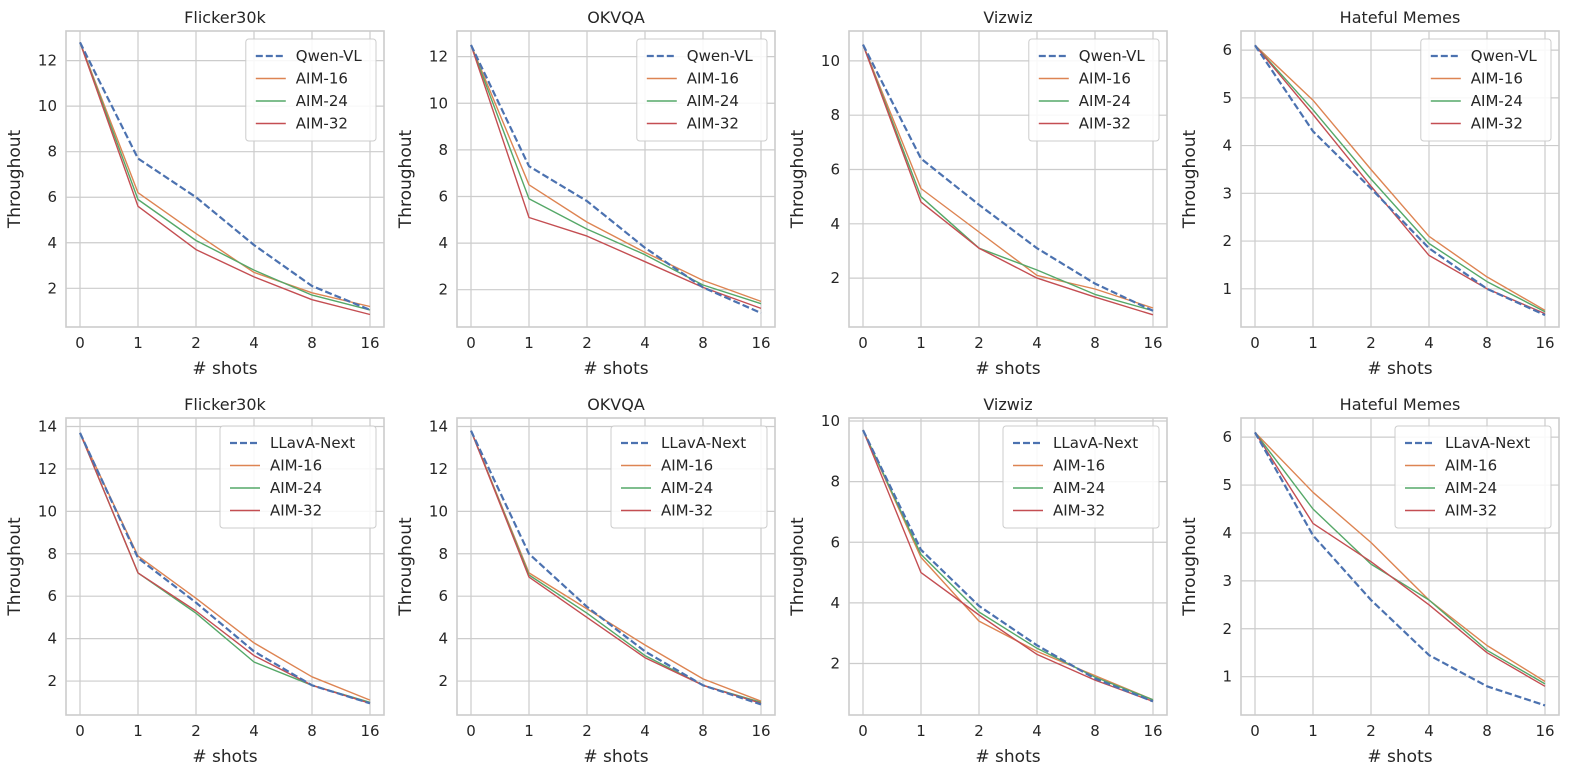  Describe the element at coordinates (616, 404) in the screenshot. I see `chart-title: OKVQA` at that location.